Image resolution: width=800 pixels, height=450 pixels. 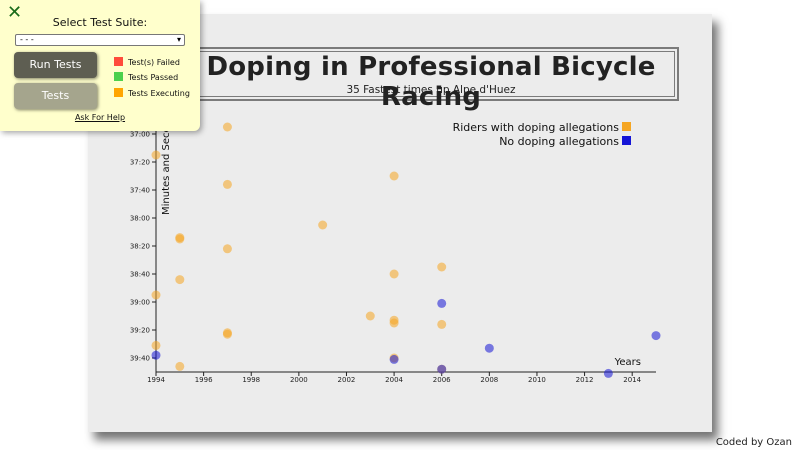 I want to click on chart-legend-label: No doping allegations, so click(x=559, y=141).